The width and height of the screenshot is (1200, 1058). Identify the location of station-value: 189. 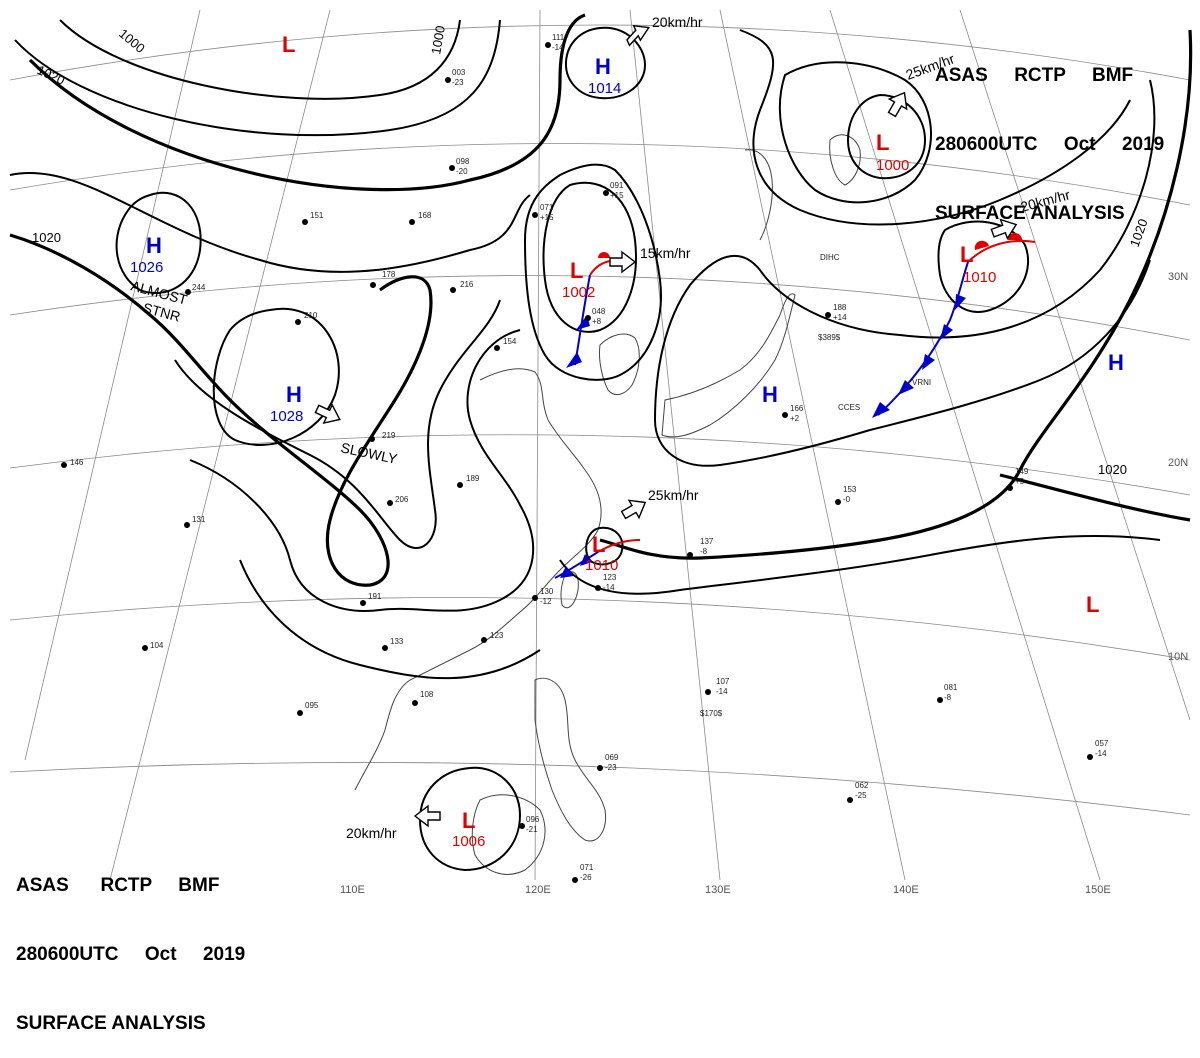
(473, 478).